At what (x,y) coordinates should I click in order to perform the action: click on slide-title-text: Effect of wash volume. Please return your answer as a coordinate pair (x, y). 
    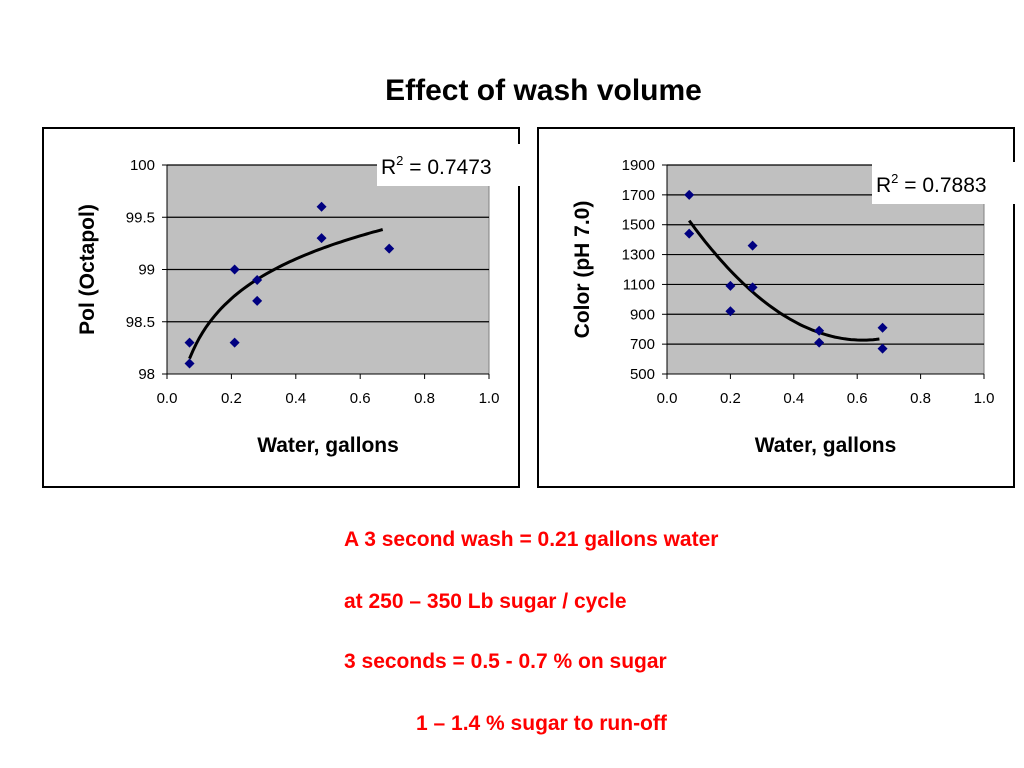
    Looking at the image, I should click on (543, 90).